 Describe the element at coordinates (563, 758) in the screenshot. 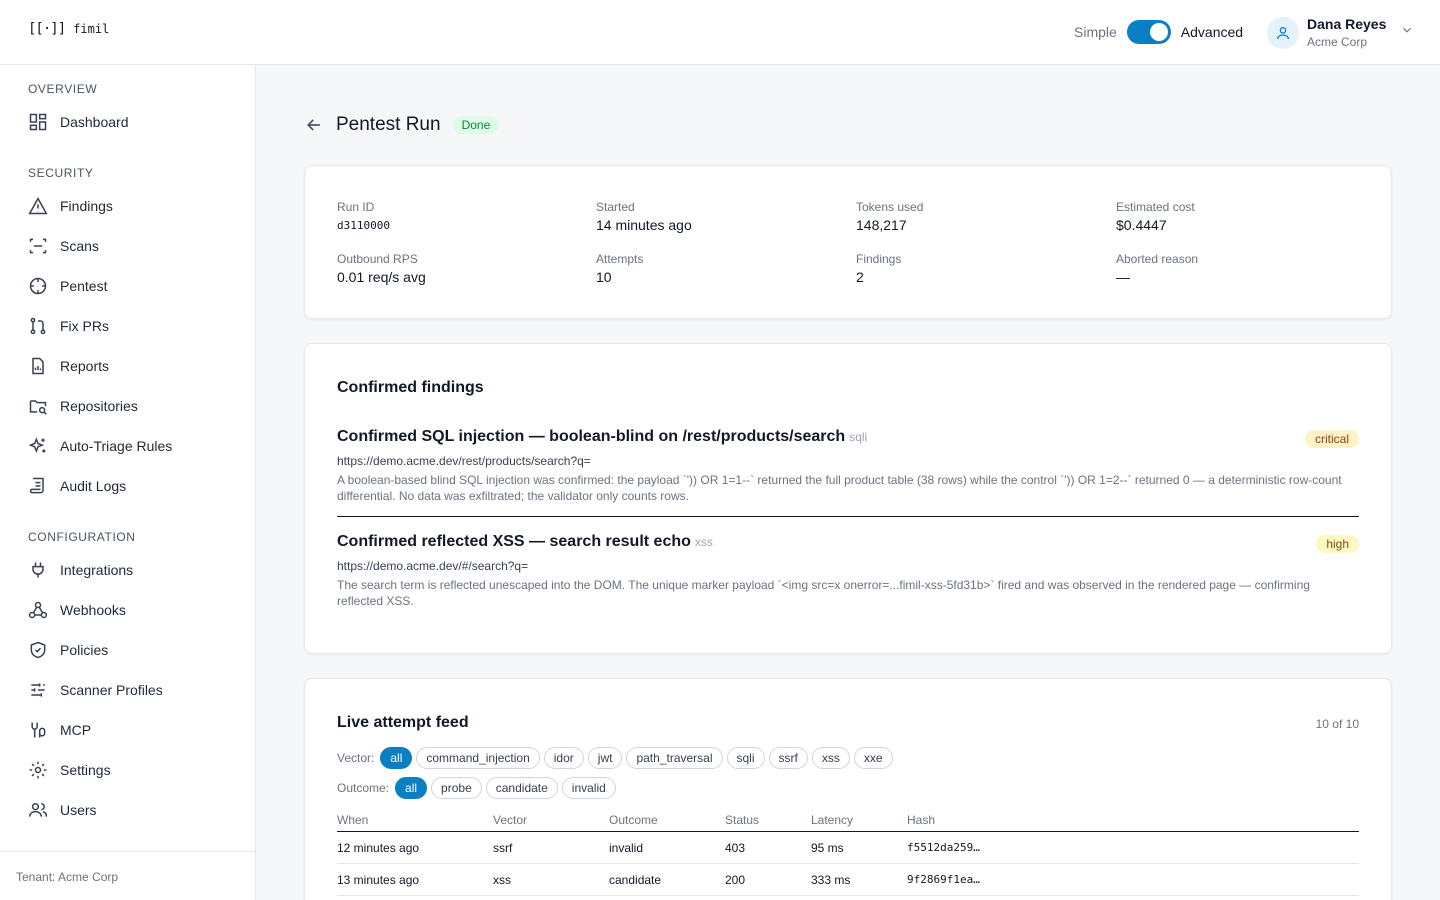

I see `vector-chip-idor: idor` at that location.